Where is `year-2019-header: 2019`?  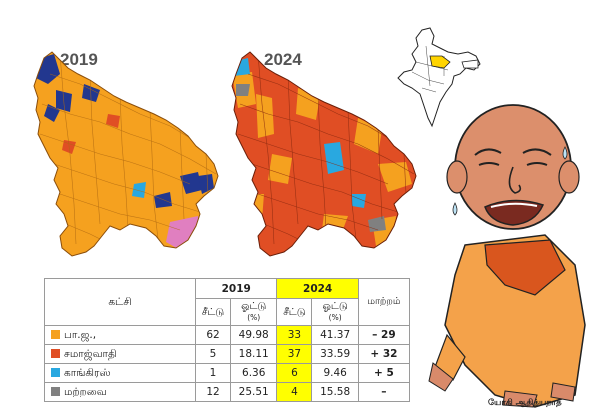 year-2019-header: 2019 is located at coordinates (236, 288).